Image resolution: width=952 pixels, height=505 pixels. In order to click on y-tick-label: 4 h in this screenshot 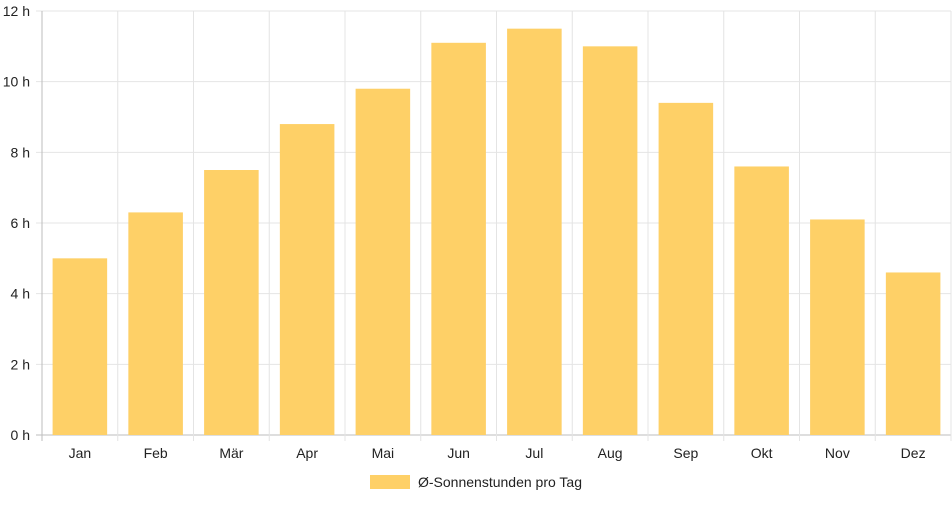, I will do `click(20, 294)`.